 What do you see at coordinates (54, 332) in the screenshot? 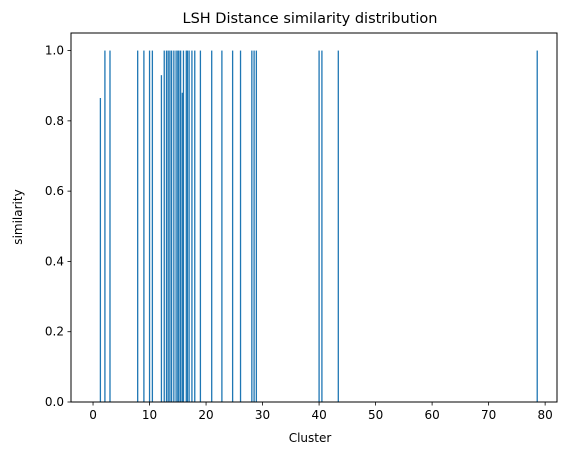
I see `y-tick-label: 0.2` at bounding box center [54, 332].